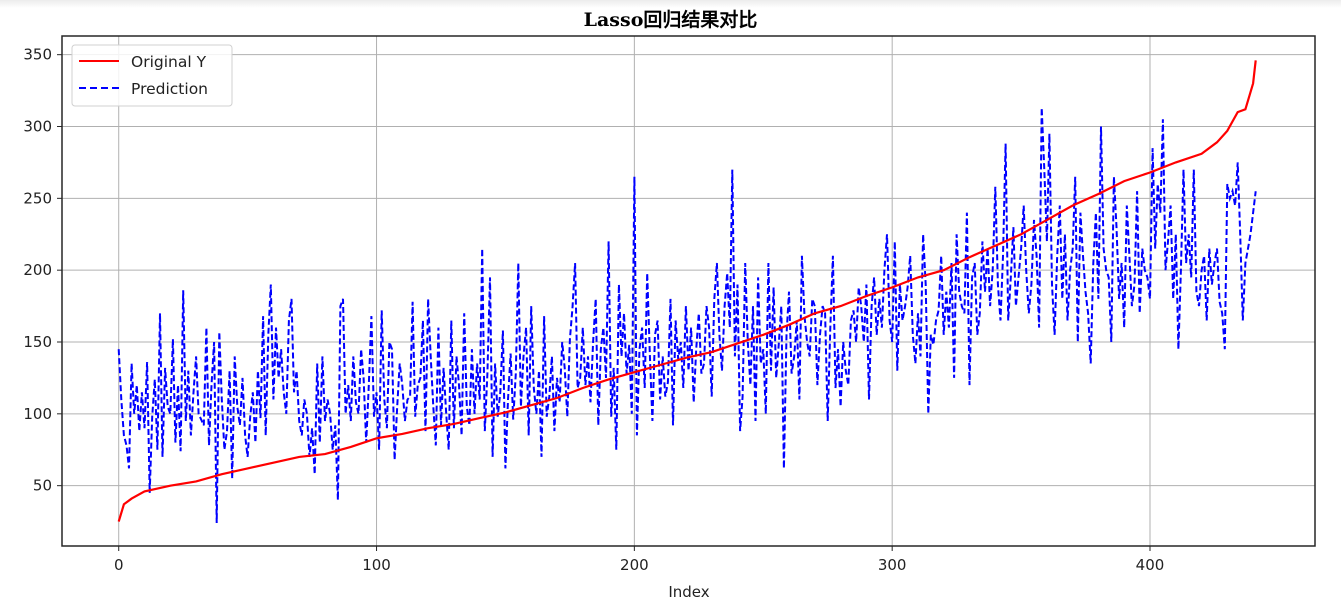 This screenshot has width=1341, height=605. I want to click on x-tick-label: 0, so click(119, 565).